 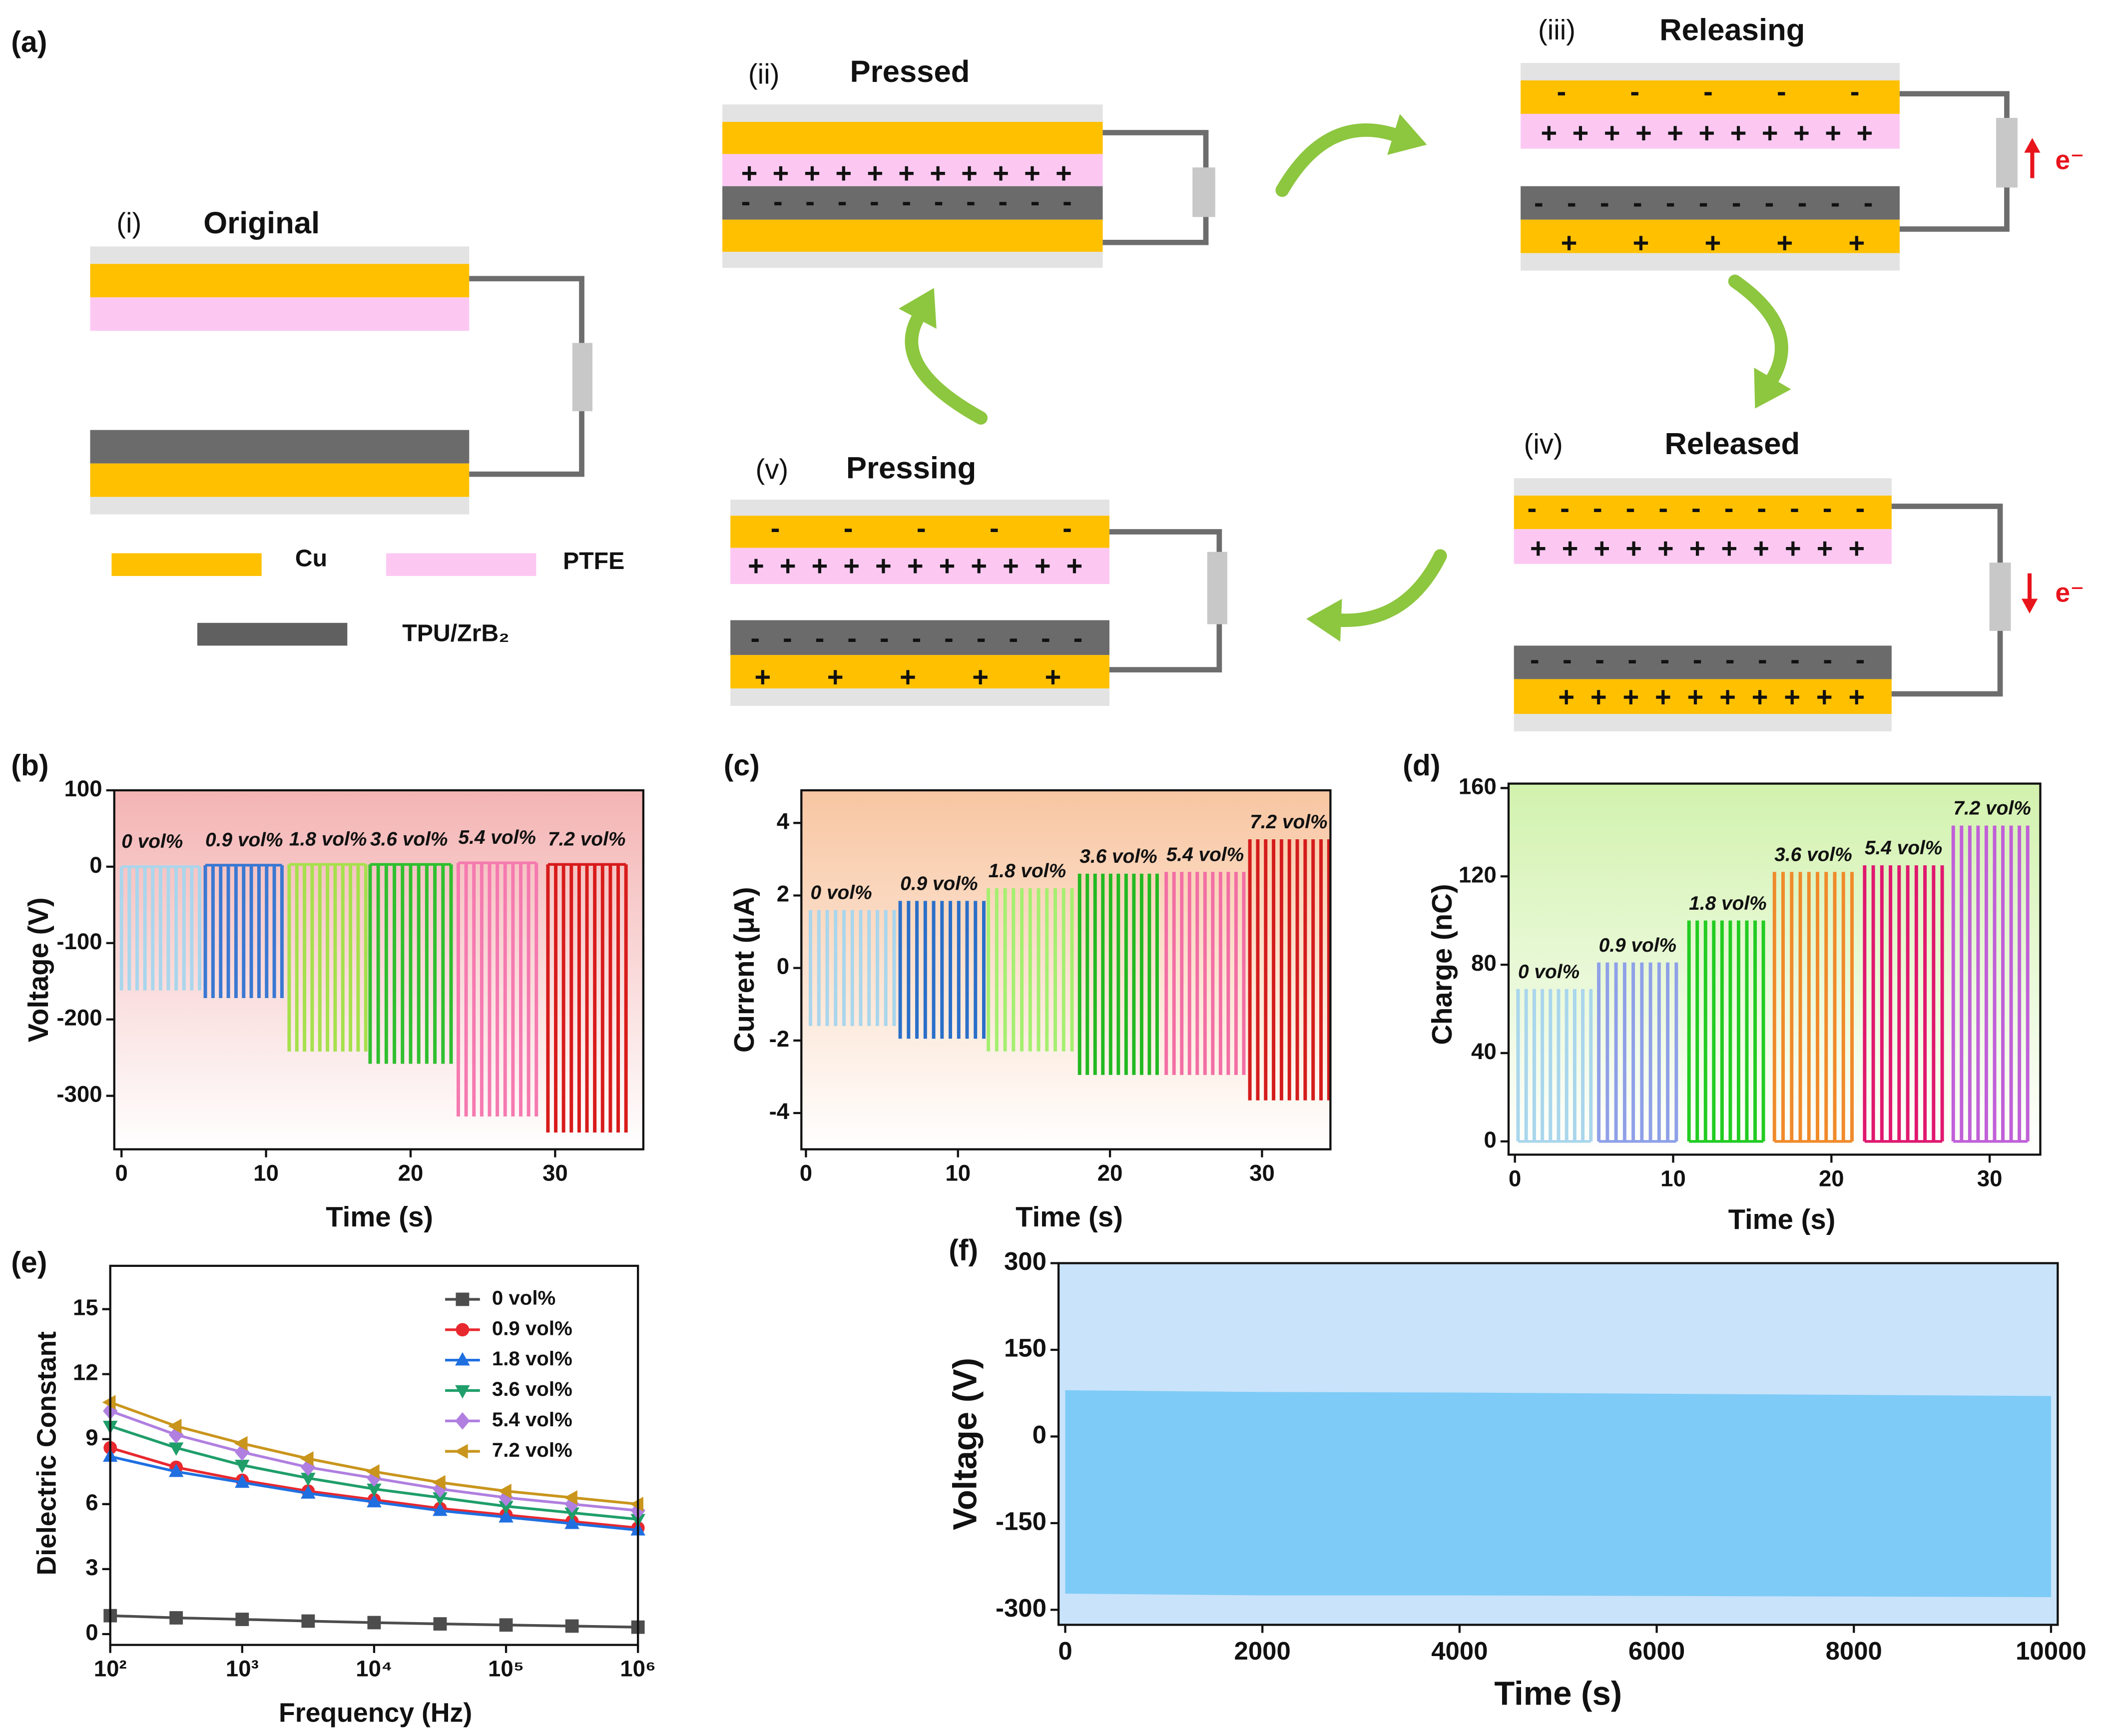 I want to click on legend-label: 0.9 vol%, so click(x=532, y=1328).